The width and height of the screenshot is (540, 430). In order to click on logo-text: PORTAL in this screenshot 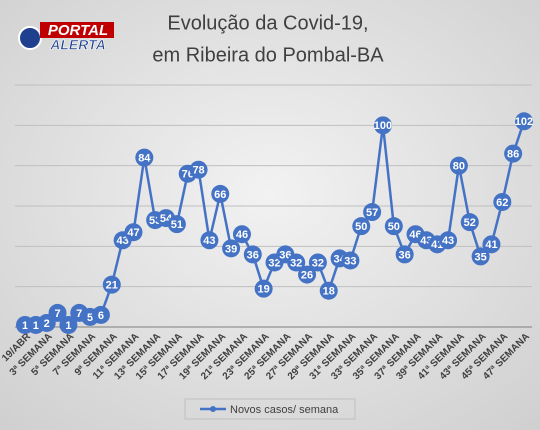, I will do `click(78, 30)`.